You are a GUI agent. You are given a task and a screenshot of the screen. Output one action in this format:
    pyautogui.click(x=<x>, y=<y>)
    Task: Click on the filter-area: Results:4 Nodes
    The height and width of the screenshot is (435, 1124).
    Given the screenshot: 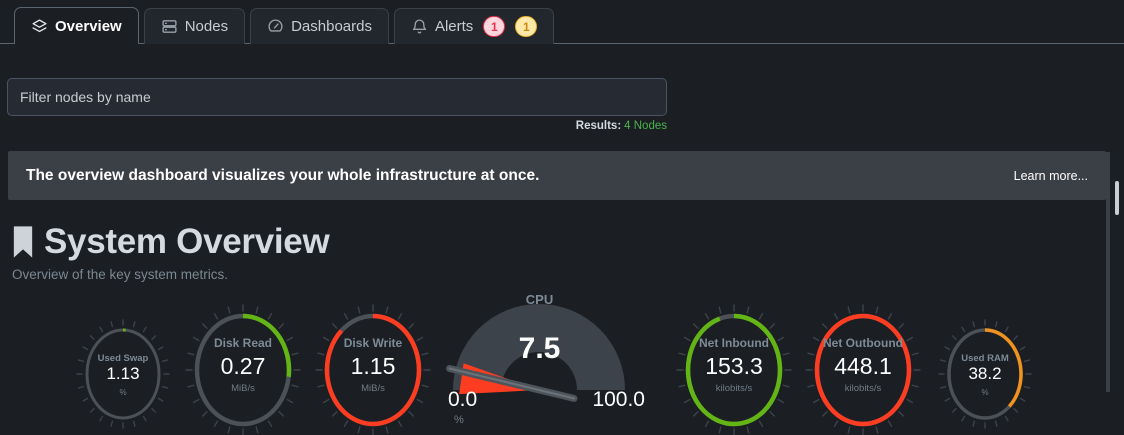 What is the action you would take?
    pyautogui.click(x=337, y=105)
    